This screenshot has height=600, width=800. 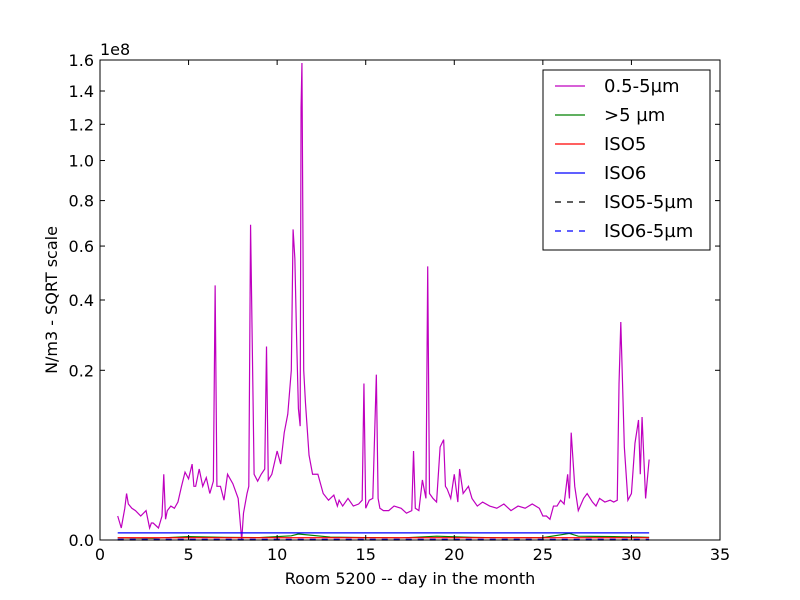 I want to click on y-tick-label: 0.6, so click(x=81, y=246).